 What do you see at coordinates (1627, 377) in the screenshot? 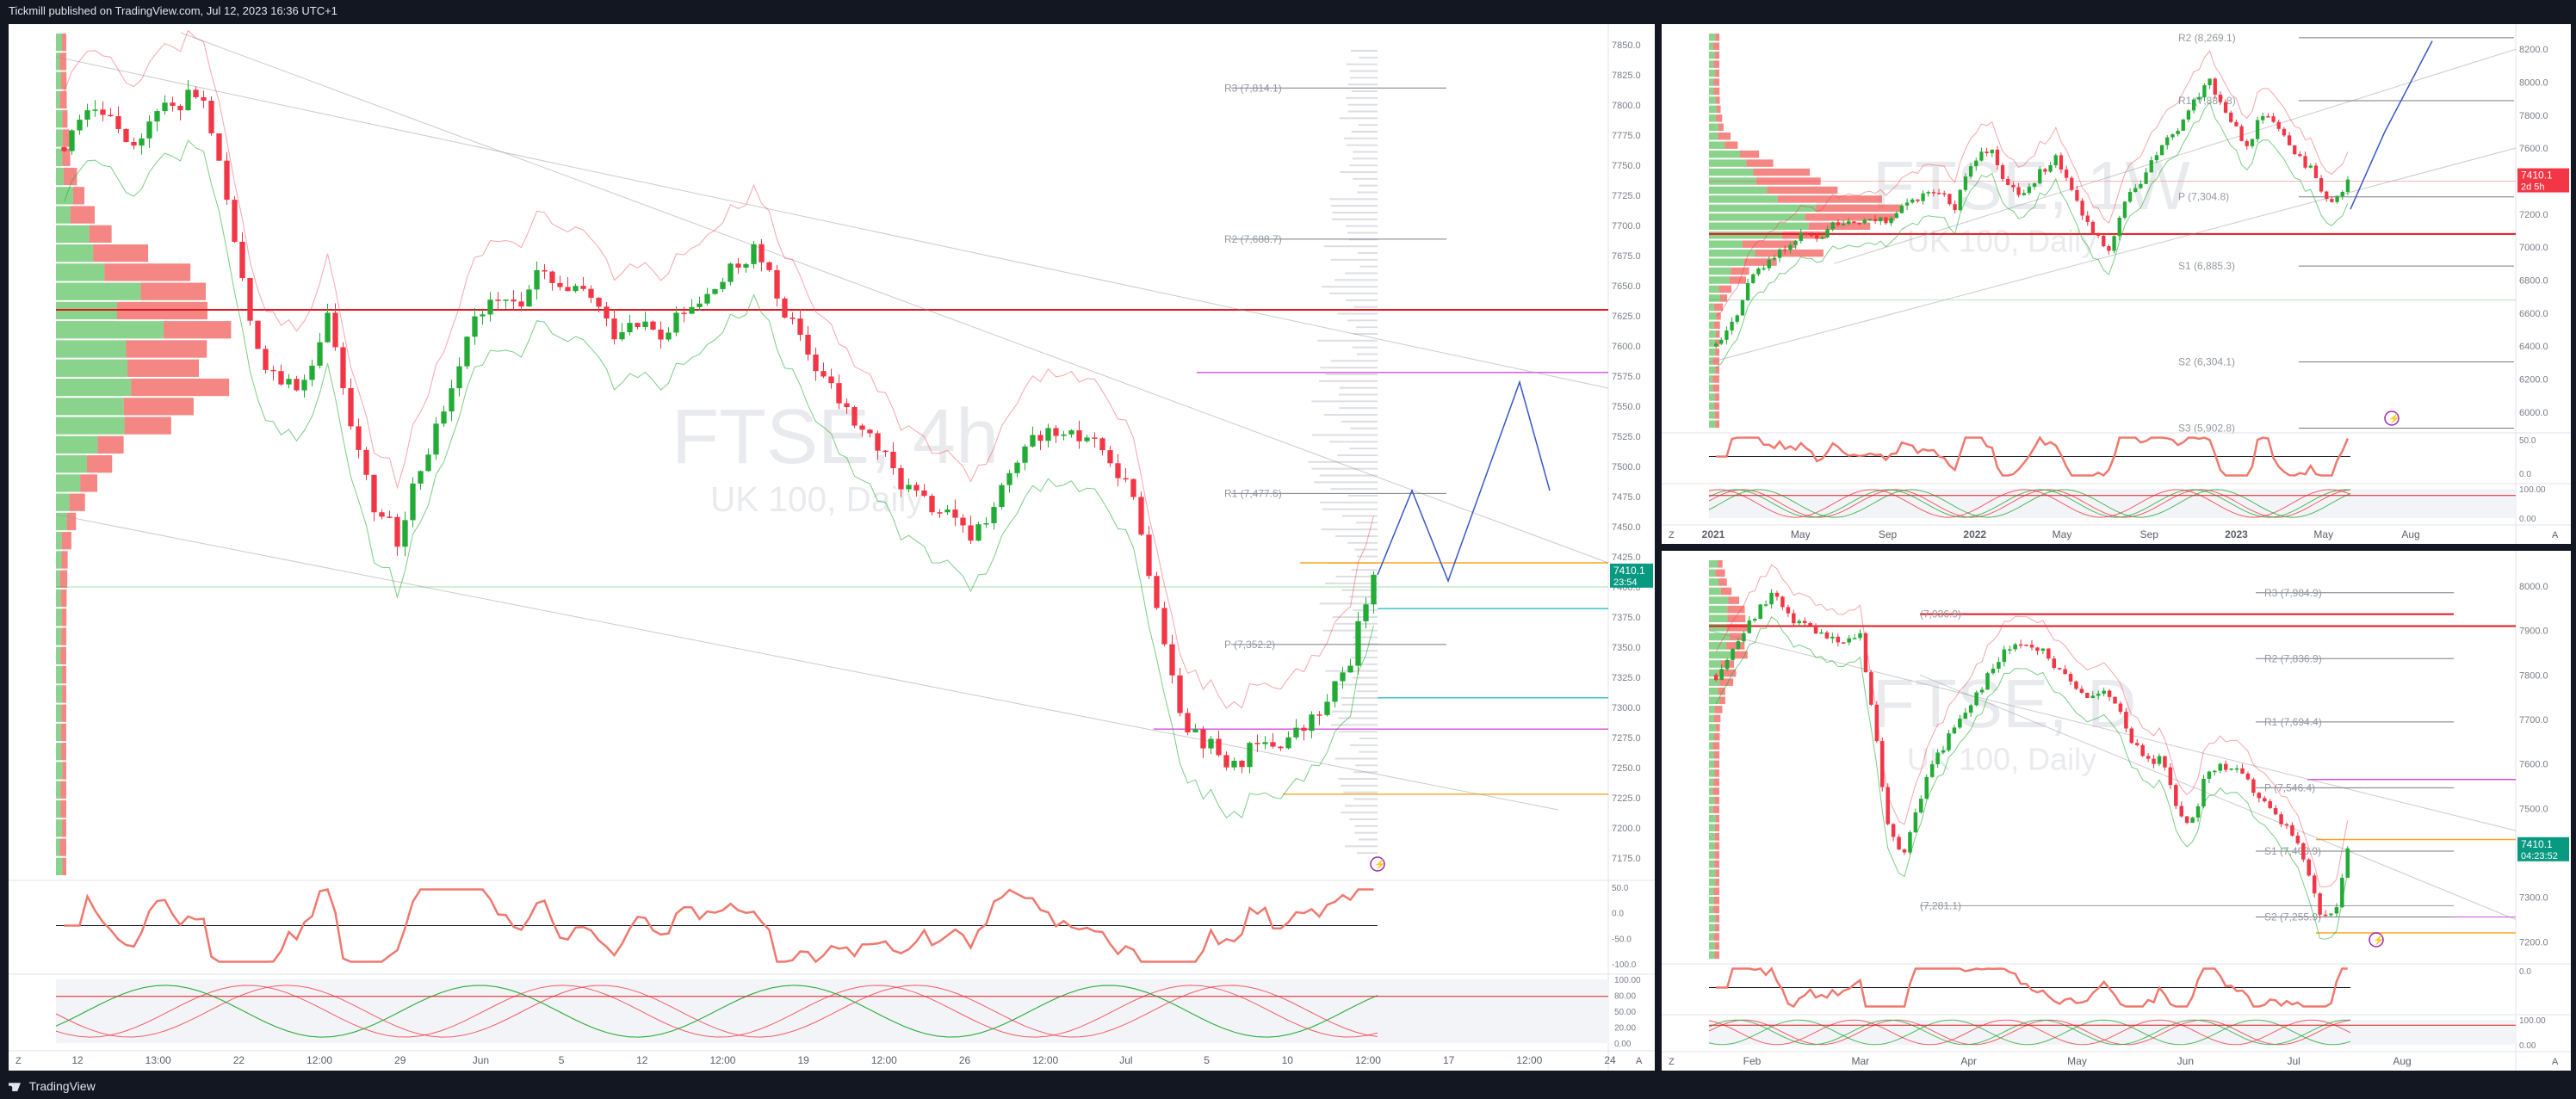
I see `y-axis-tick-label: 7575.0` at bounding box center [1627, 377].